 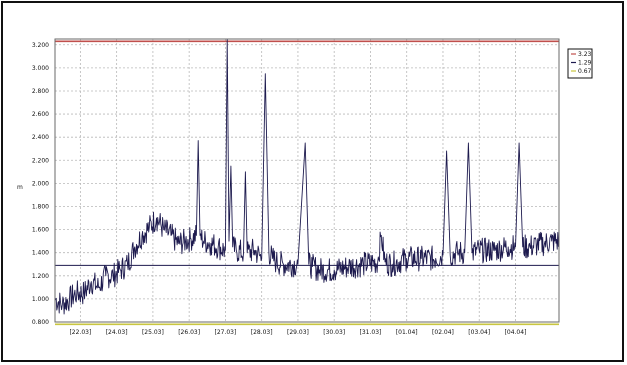 What do you see at coordinates (334, 332) in the screenshot?
I see `x-tick-label: [30.03]` at bounding box center [334, 332].